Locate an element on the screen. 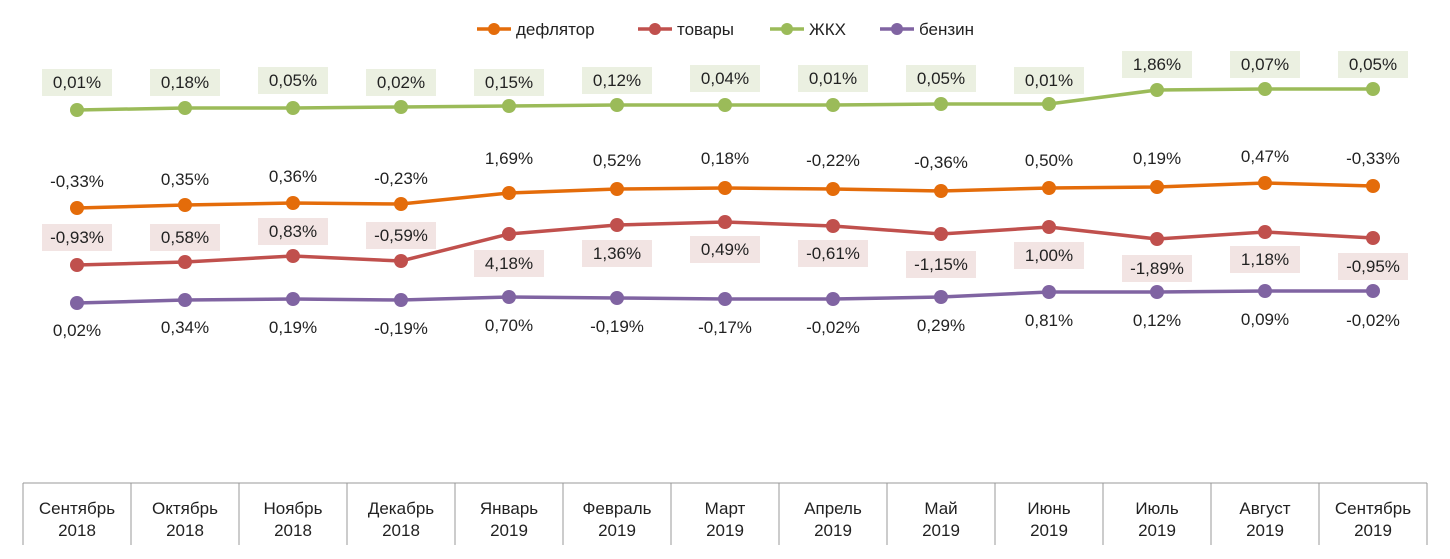 This screenshot has height=559, width=1450. data-label: -0,95% is located at coordinates (1373, 266).